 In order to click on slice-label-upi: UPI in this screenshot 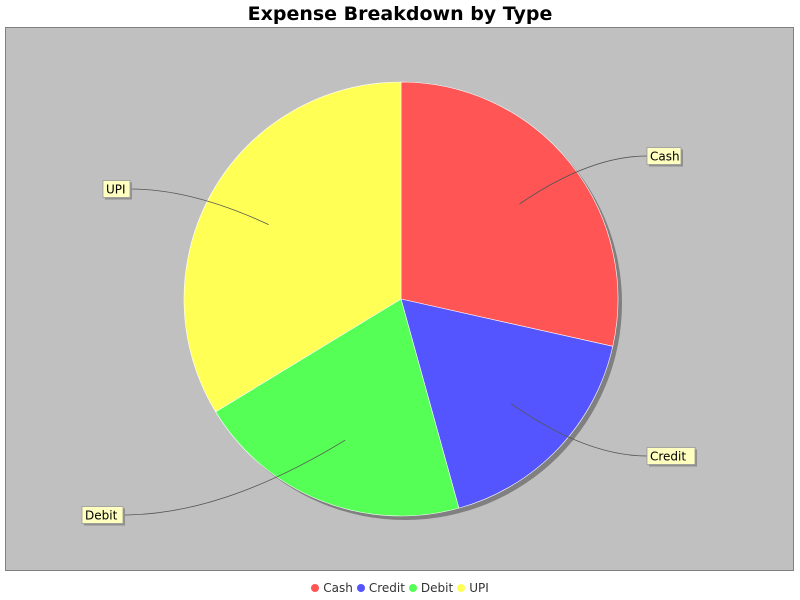, I will do `click(116, 190)`.